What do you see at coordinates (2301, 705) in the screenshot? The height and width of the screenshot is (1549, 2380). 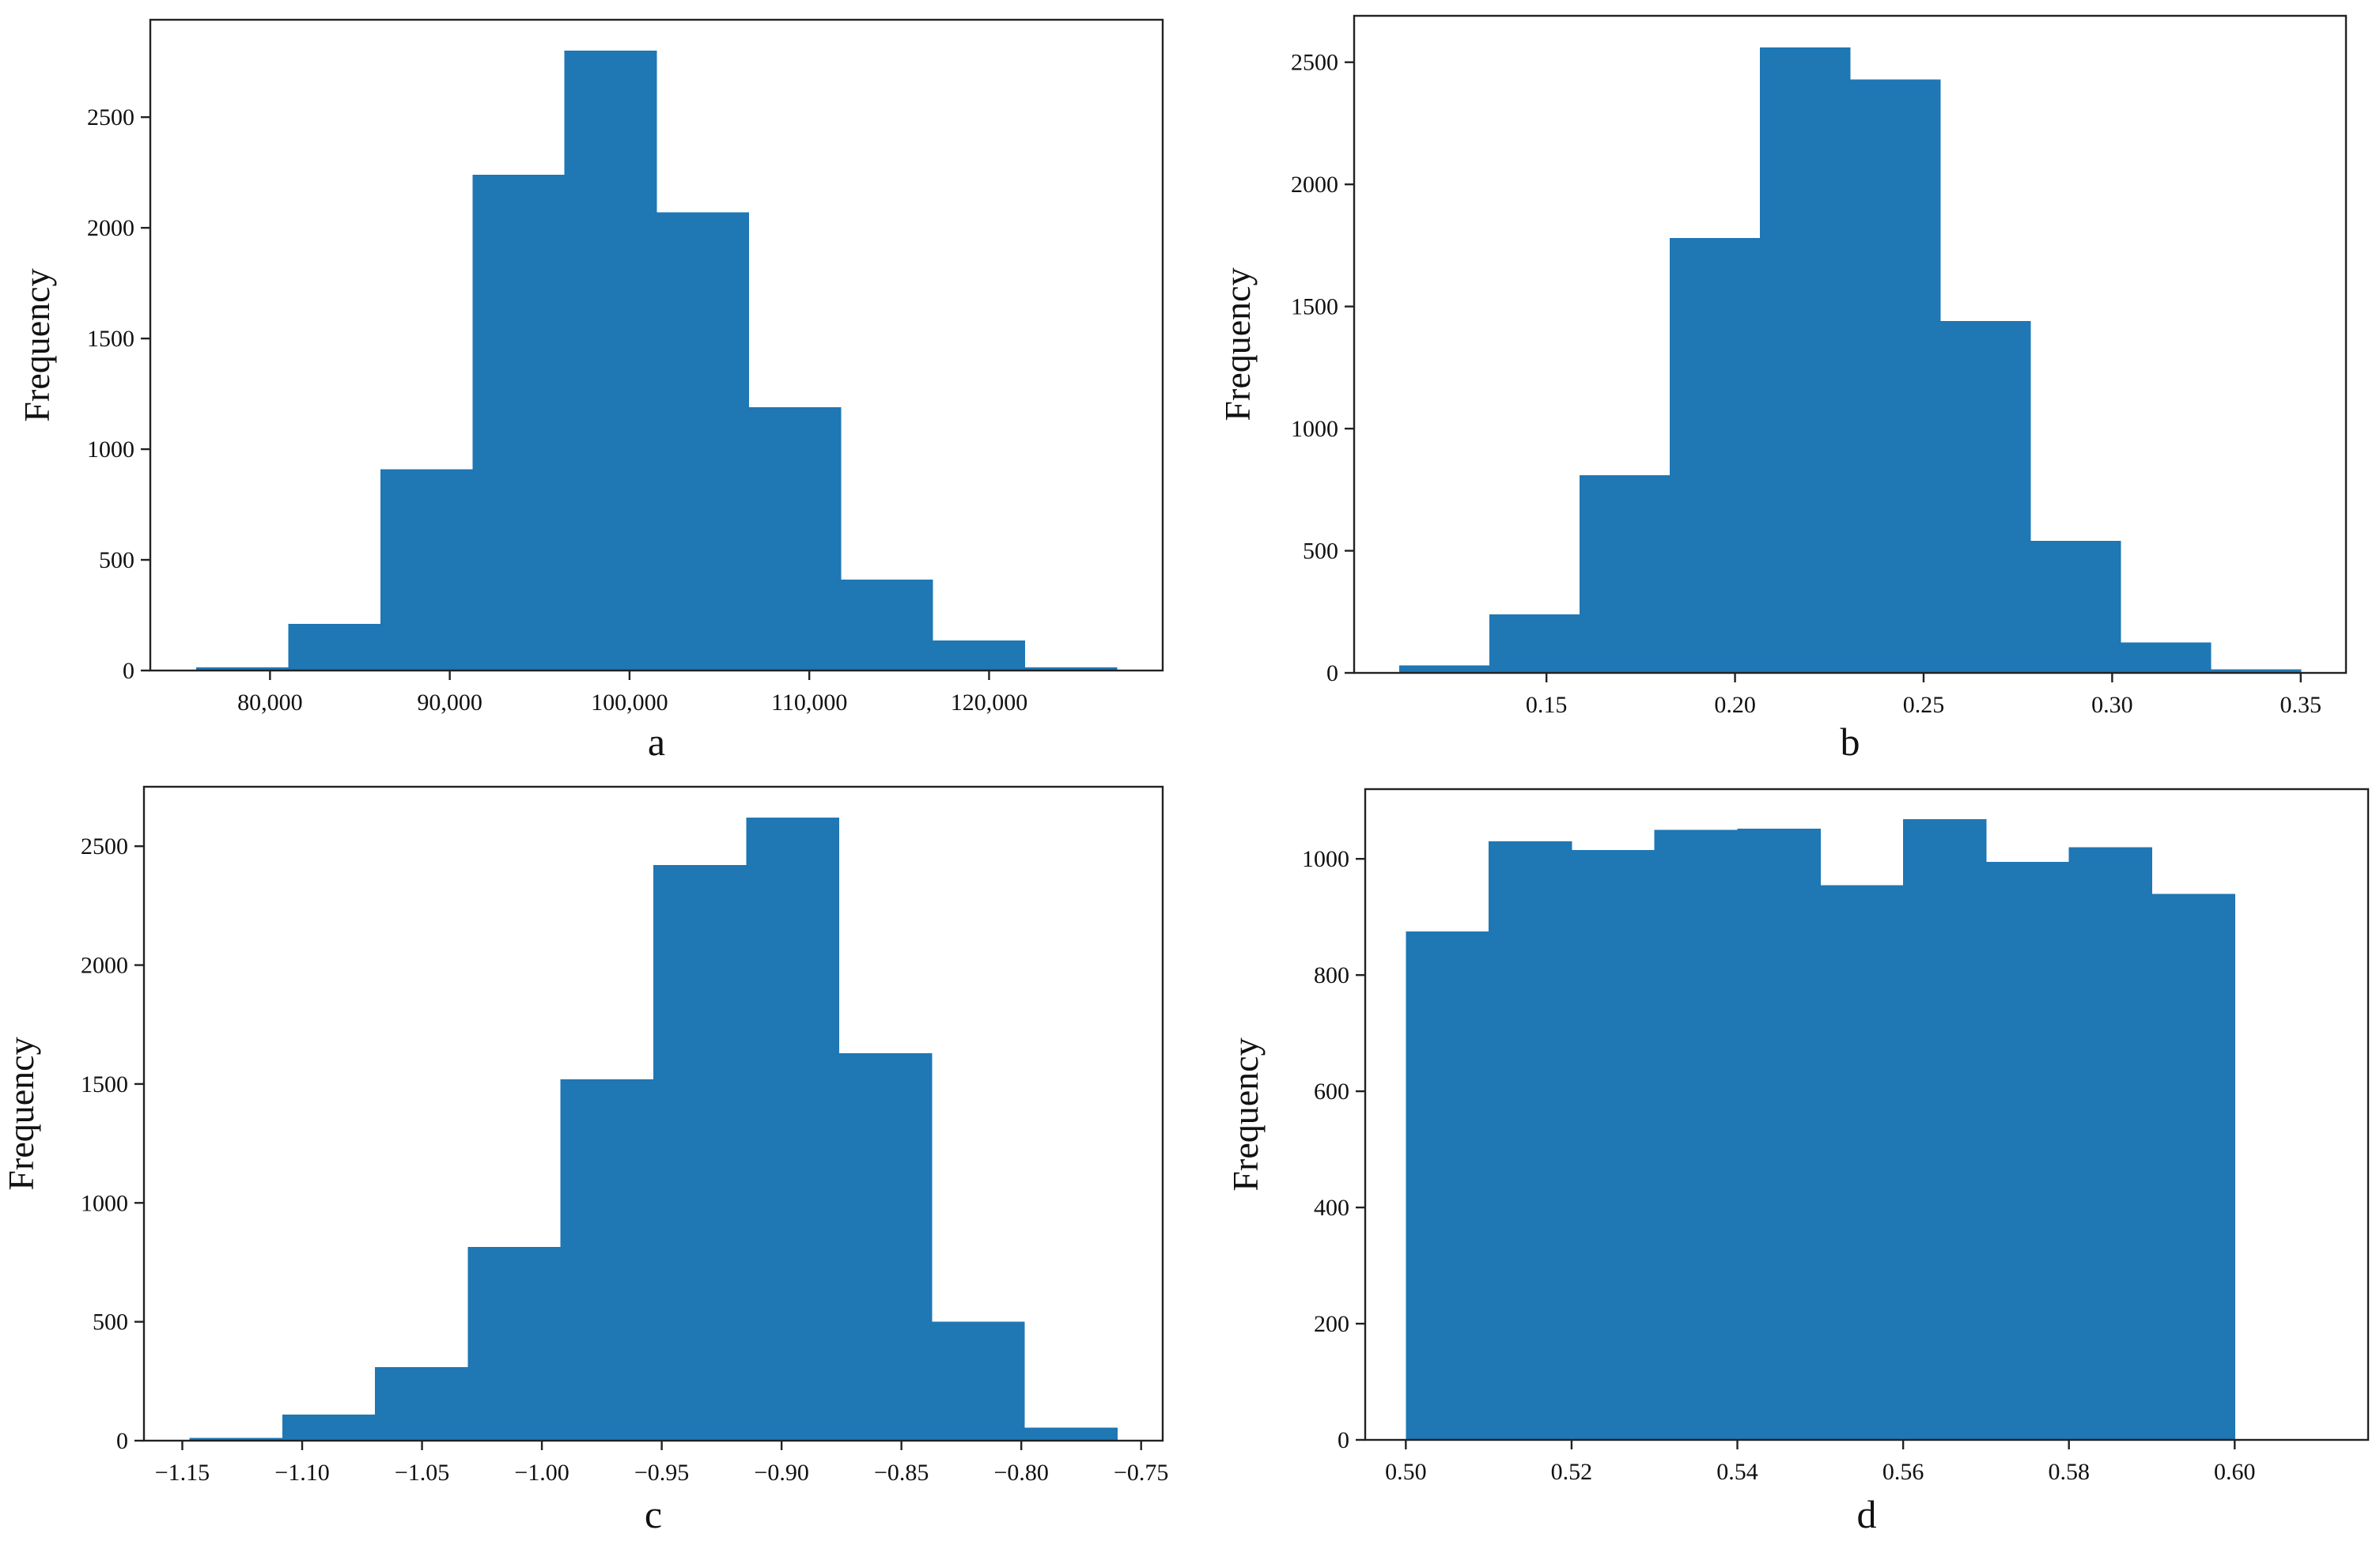 I see `x-tick-label: 0.35` at bounding box center [2301, 705].